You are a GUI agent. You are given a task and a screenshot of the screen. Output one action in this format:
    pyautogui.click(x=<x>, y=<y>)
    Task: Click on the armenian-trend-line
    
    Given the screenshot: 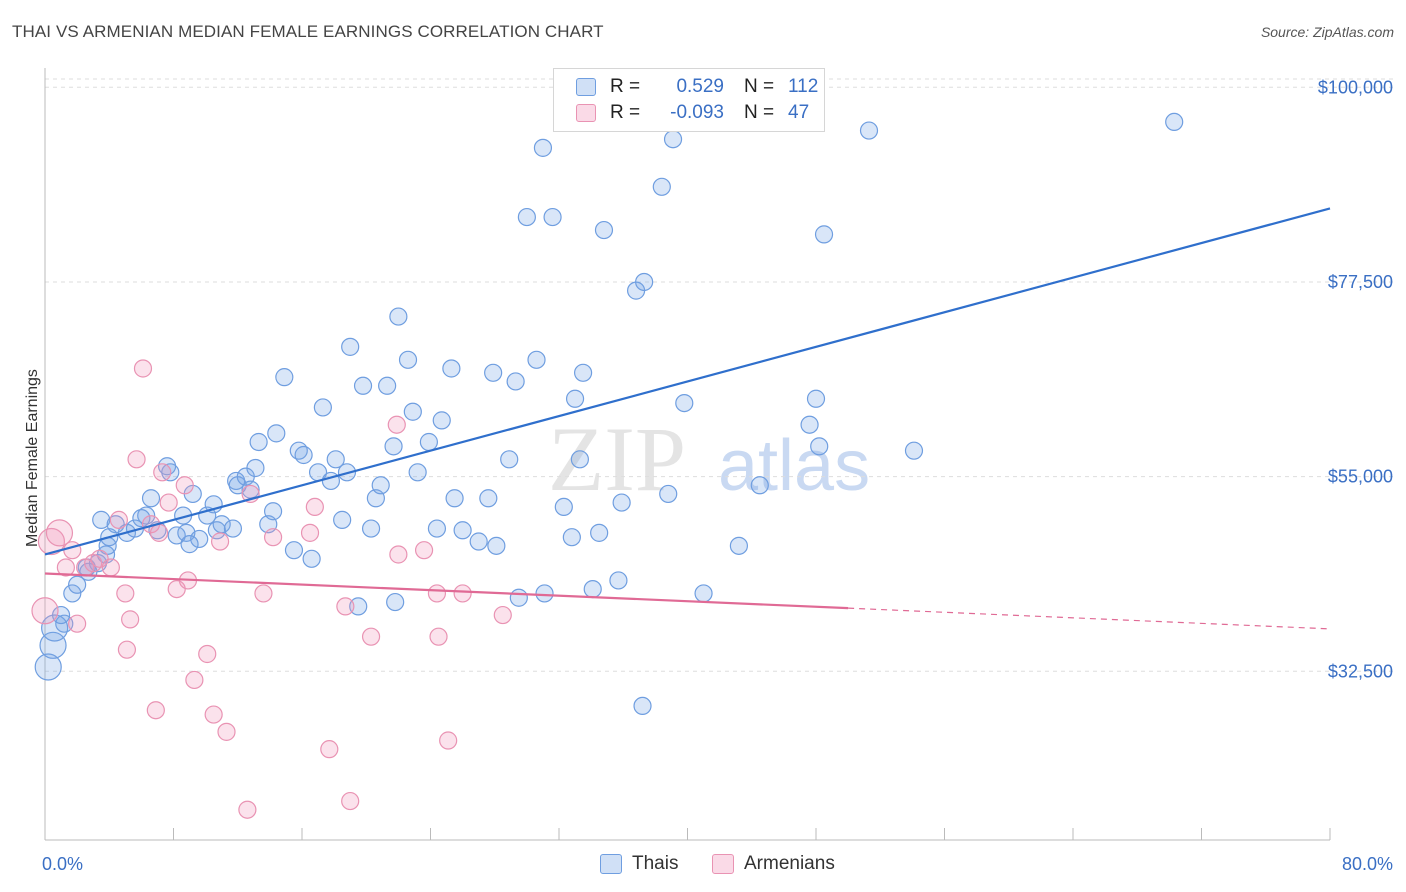 What is the action you would take?
    pyautogui.click(x=446, y=591)
    